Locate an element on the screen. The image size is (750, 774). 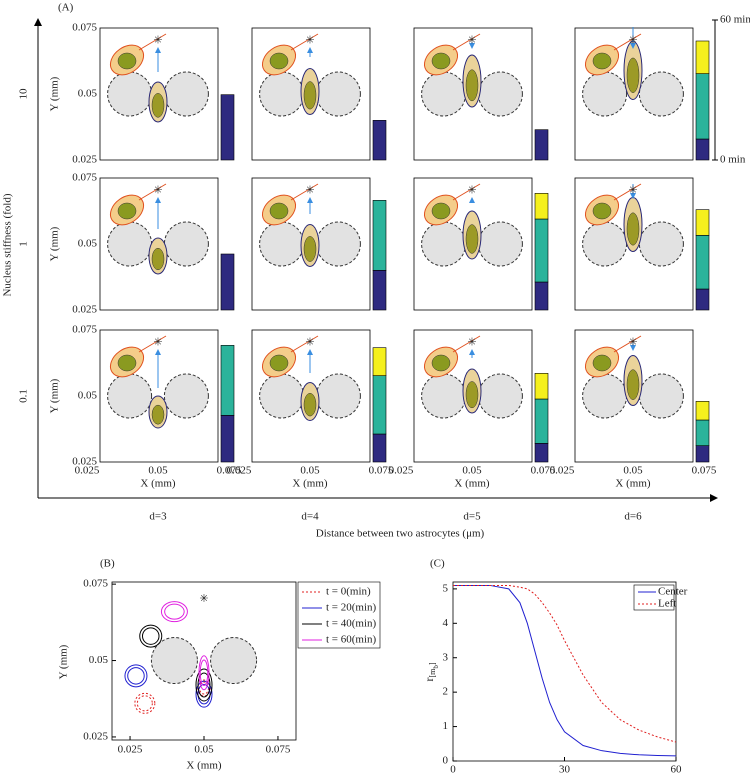
subplot: ✳ is located at coordinates (642, 244).